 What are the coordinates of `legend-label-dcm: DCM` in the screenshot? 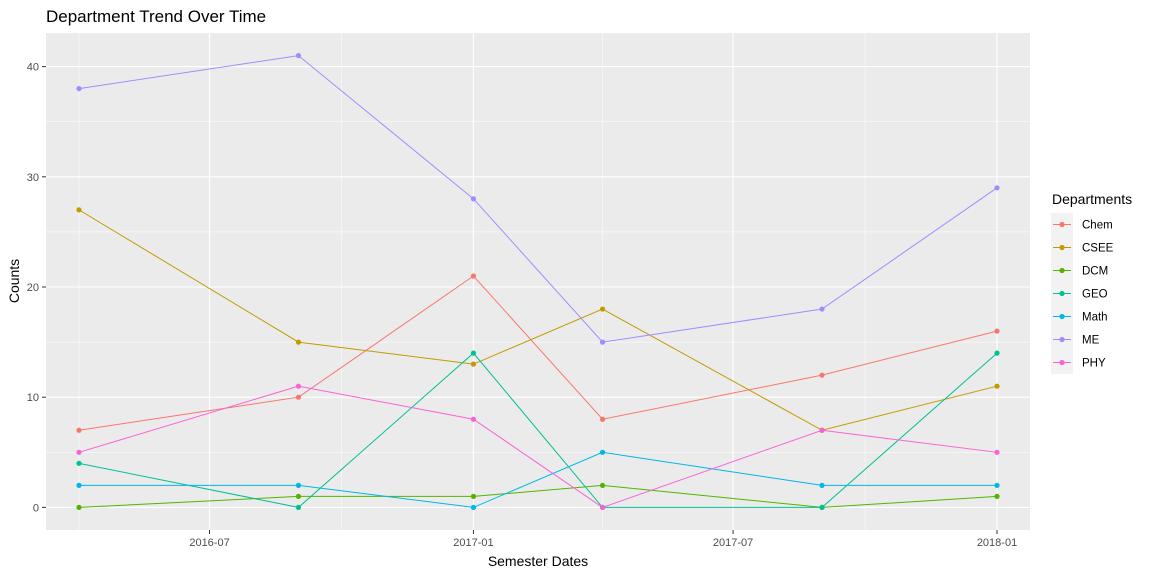 It's located at (1095, 272).